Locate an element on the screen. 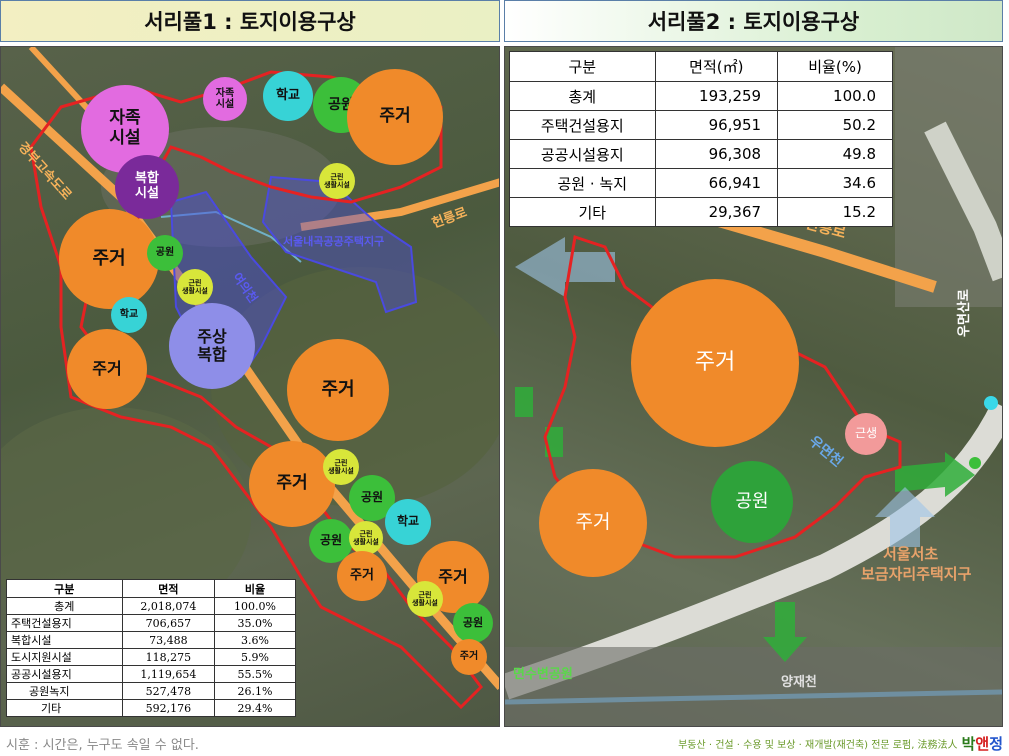 This screenshot has height=756, width=1009. table-row: 공원녹지 527,478 26.1% is located at coordinates (151, 691).